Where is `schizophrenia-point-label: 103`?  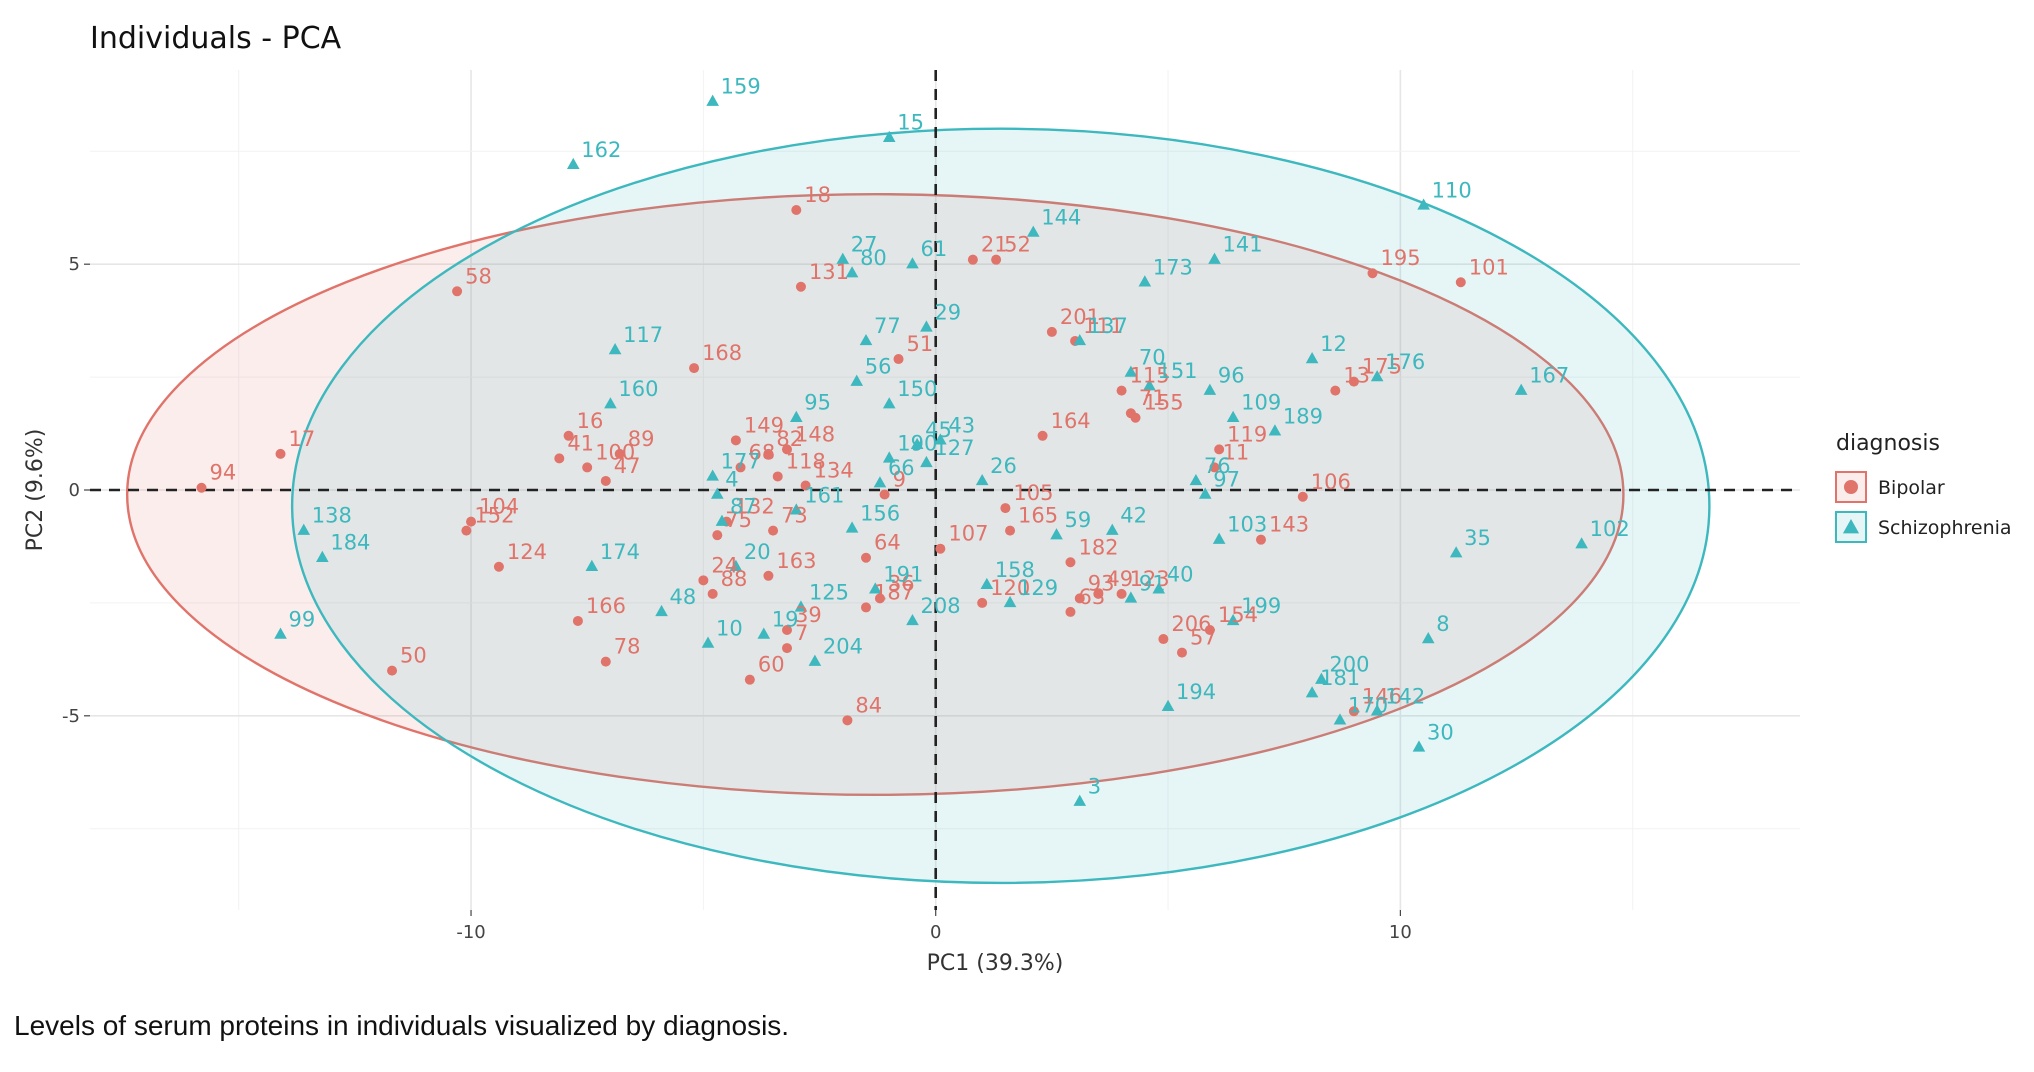 schizophrenia-point-label: 103 is located at coordinates (1247, 525).